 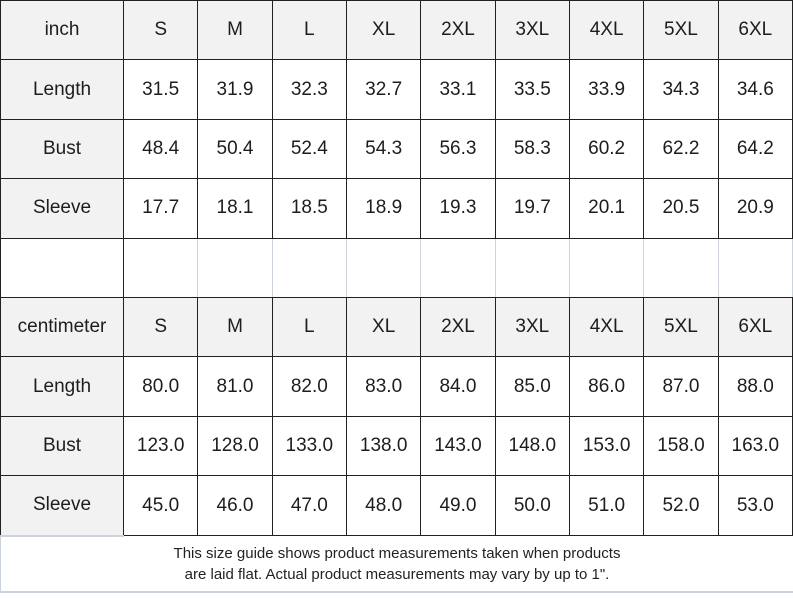 I want to click on value-cell: 52.4, so click(x=309, y=149).